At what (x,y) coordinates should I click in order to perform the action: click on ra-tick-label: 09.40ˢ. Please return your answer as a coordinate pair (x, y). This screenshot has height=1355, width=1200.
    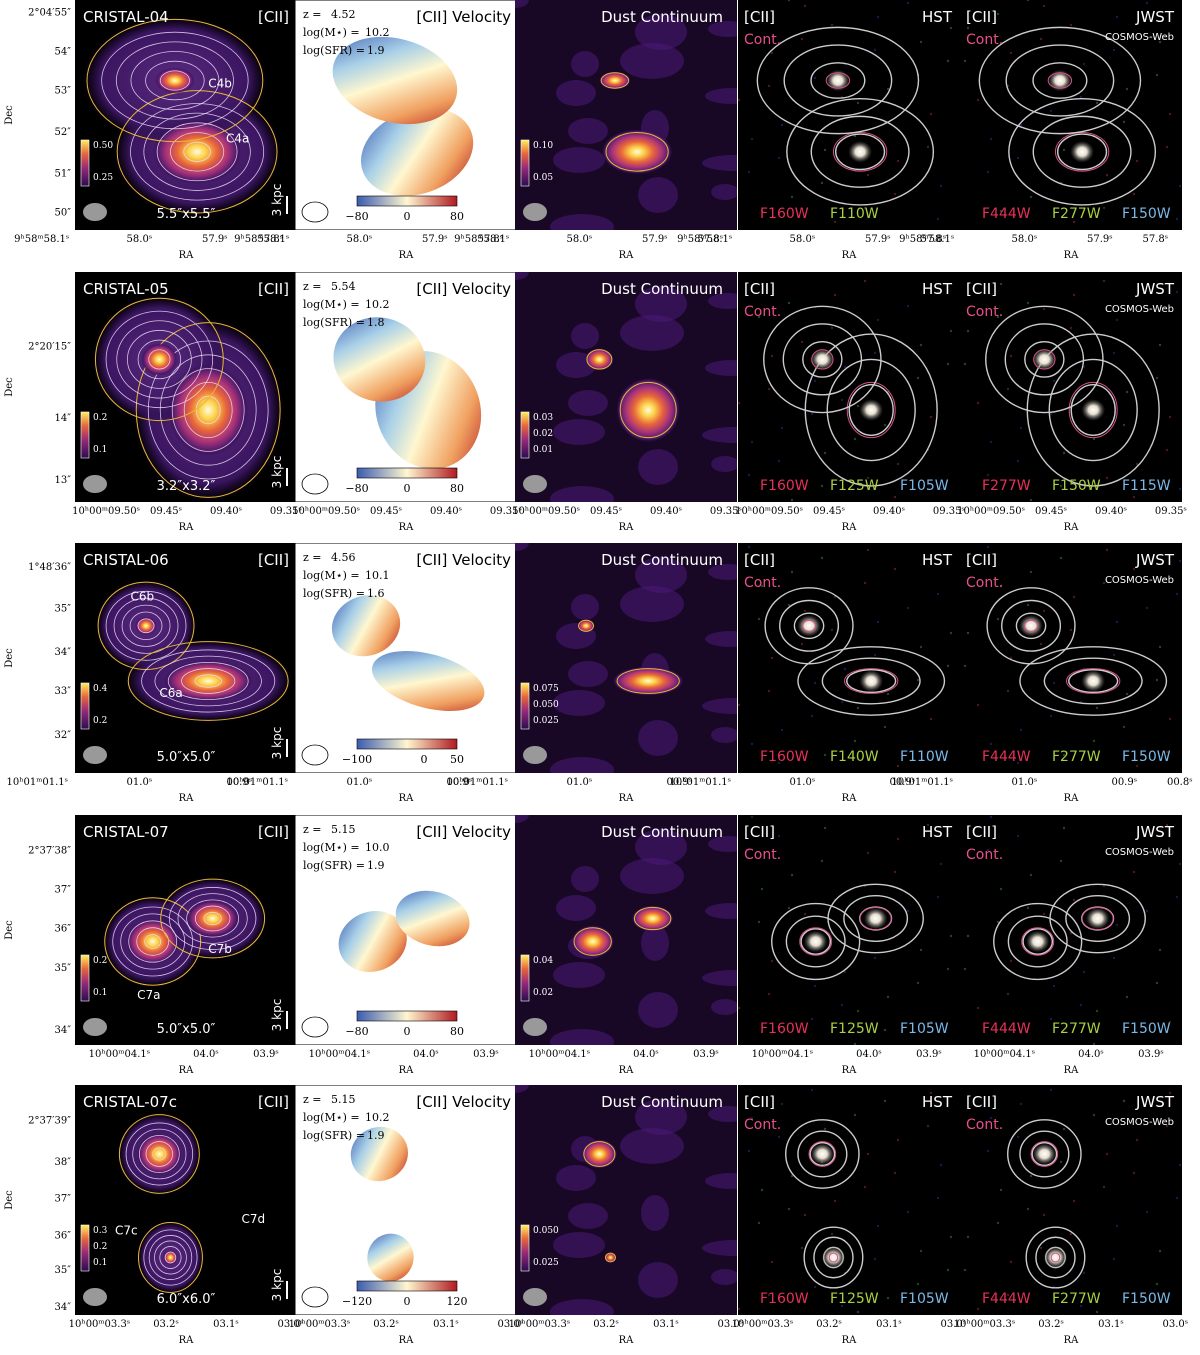
    Looking at the image, I should click on (226, 511).